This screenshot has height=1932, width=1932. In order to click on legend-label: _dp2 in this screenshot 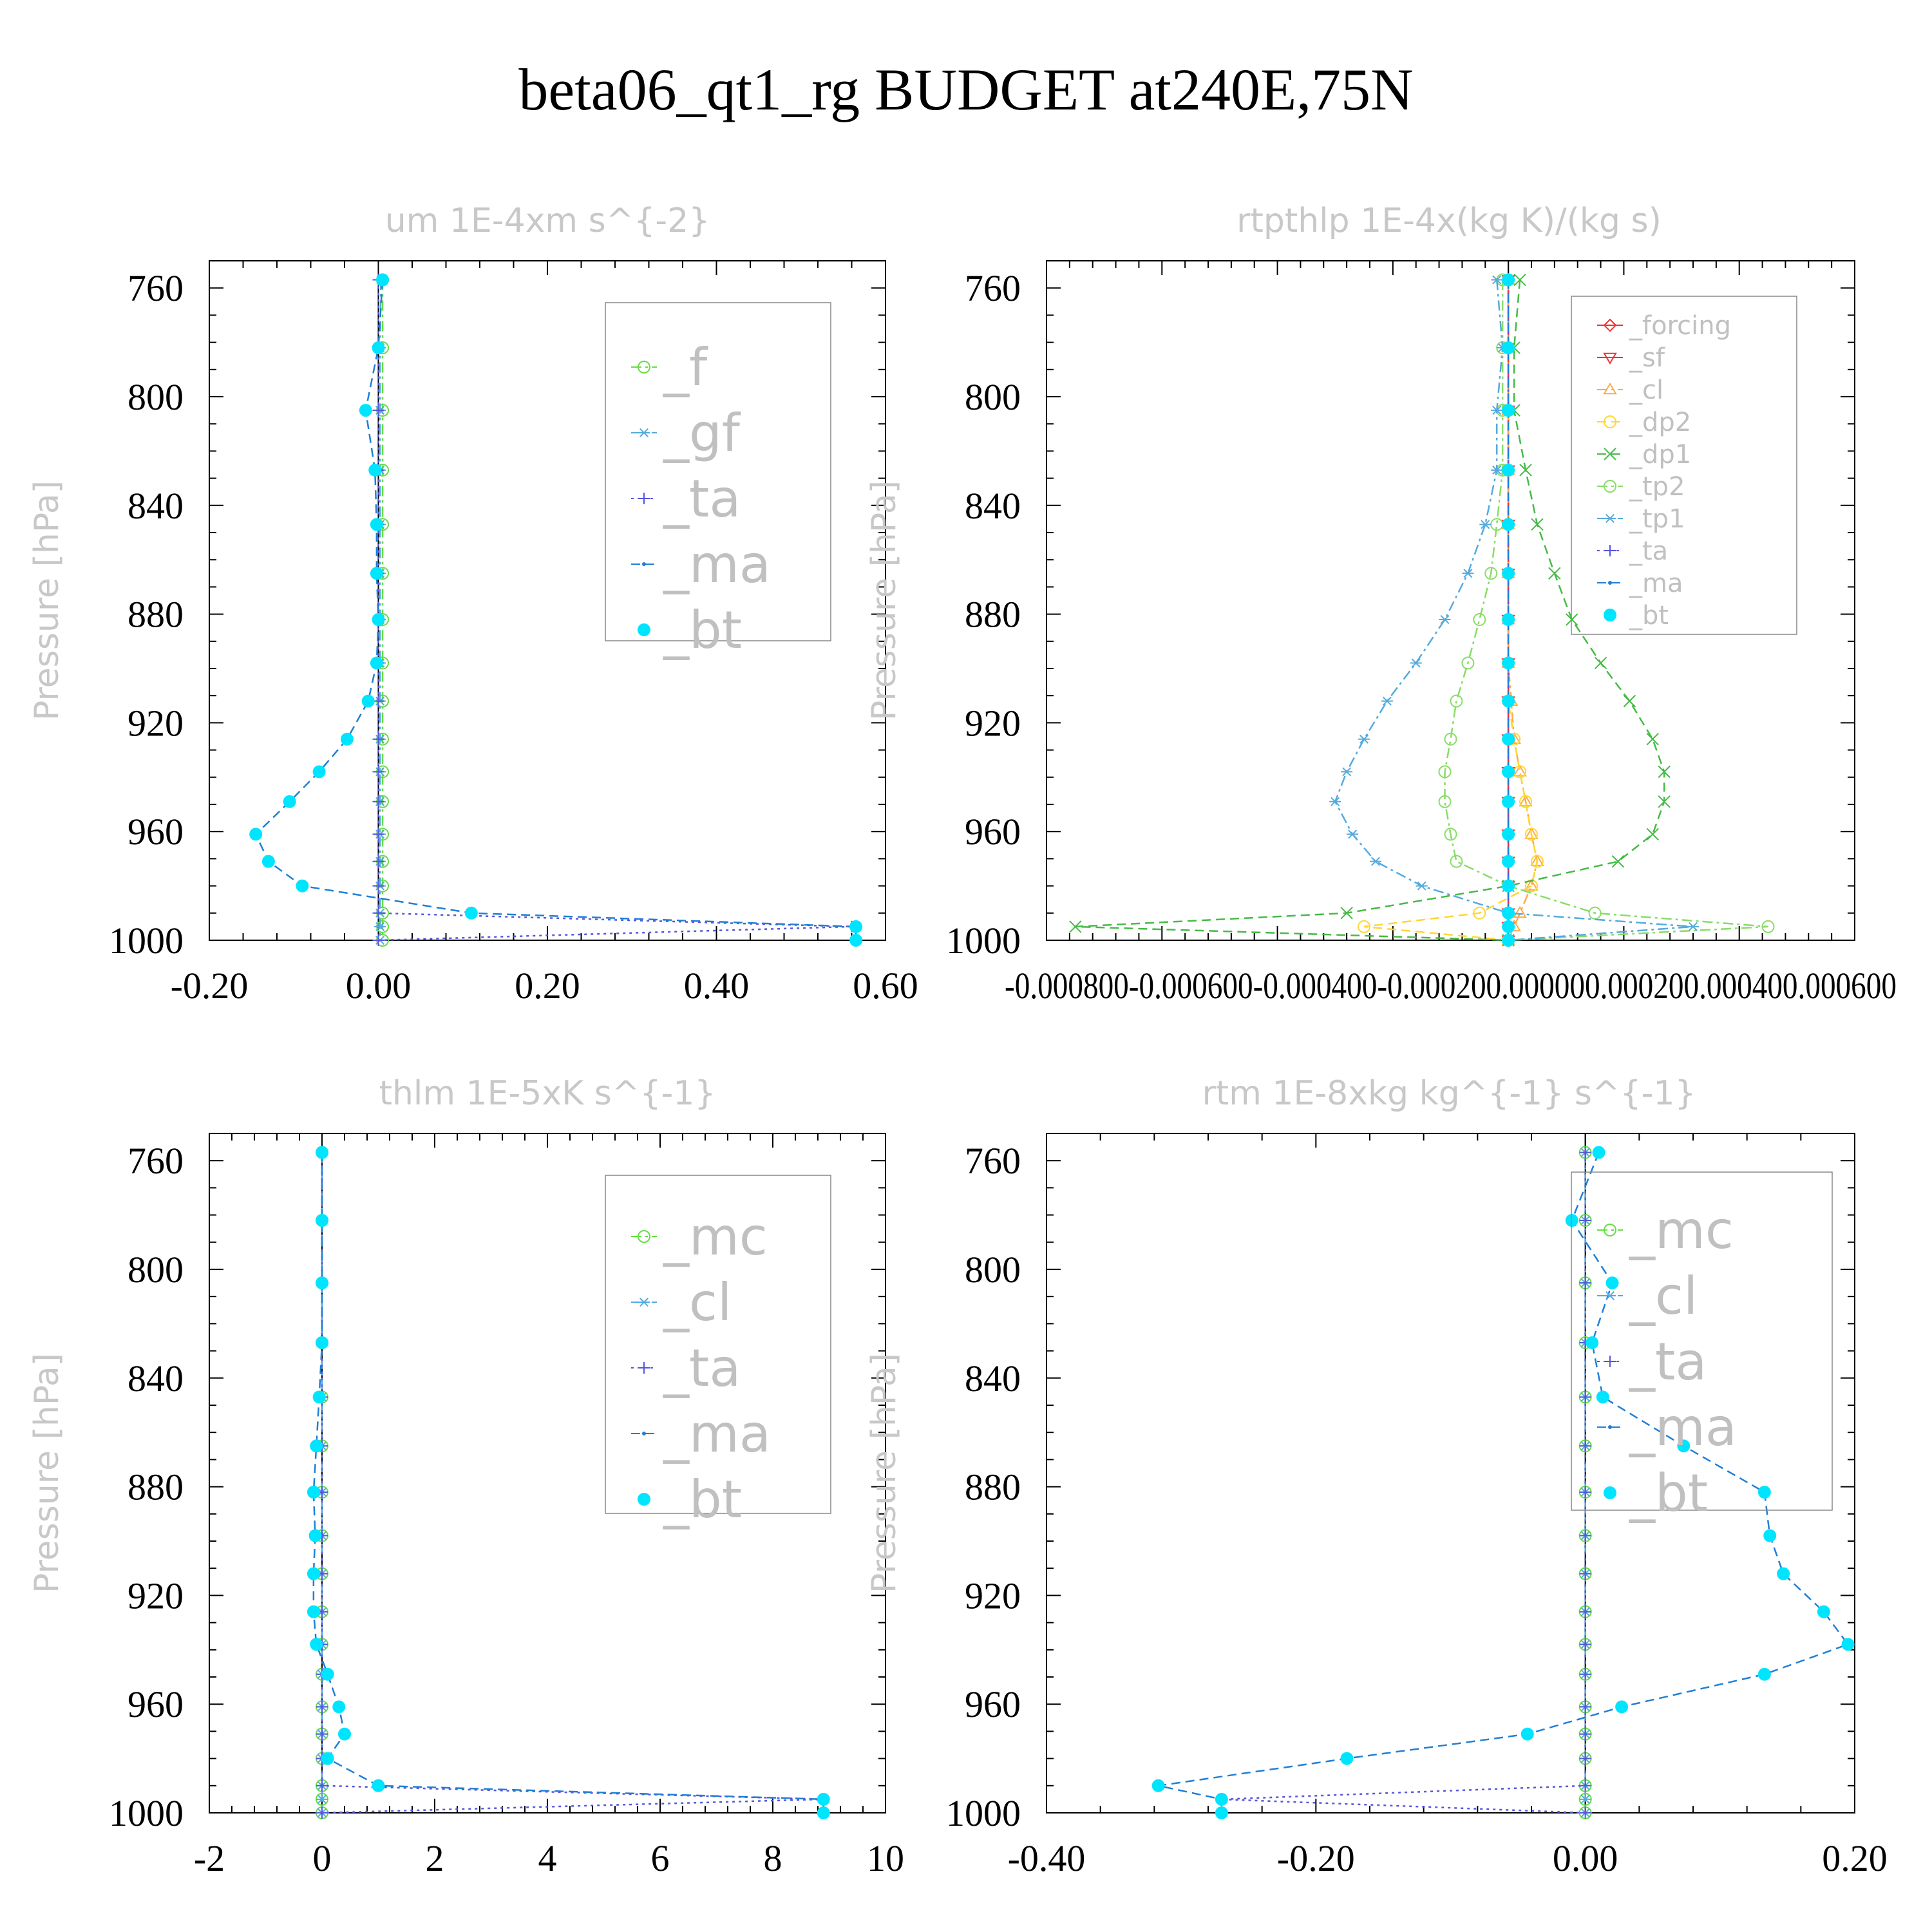, I will do `click(1660, 422)`.